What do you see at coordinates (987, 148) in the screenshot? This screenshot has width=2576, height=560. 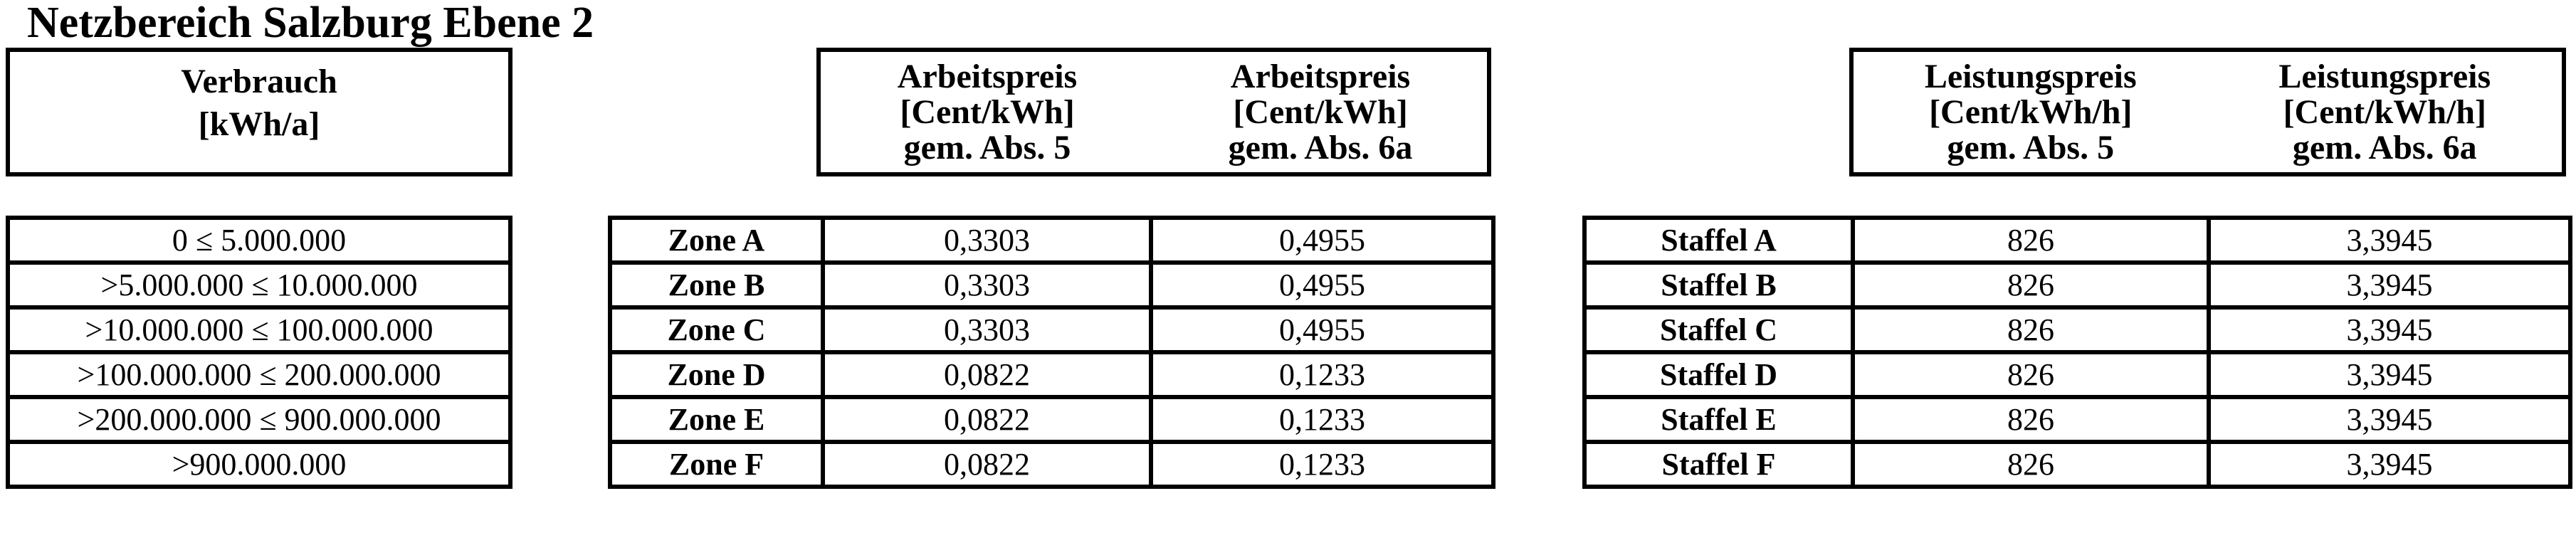 I see `arbeitspreis-abs5-header-line3: gem. Abs. 5` at bounding box center [987, 148].